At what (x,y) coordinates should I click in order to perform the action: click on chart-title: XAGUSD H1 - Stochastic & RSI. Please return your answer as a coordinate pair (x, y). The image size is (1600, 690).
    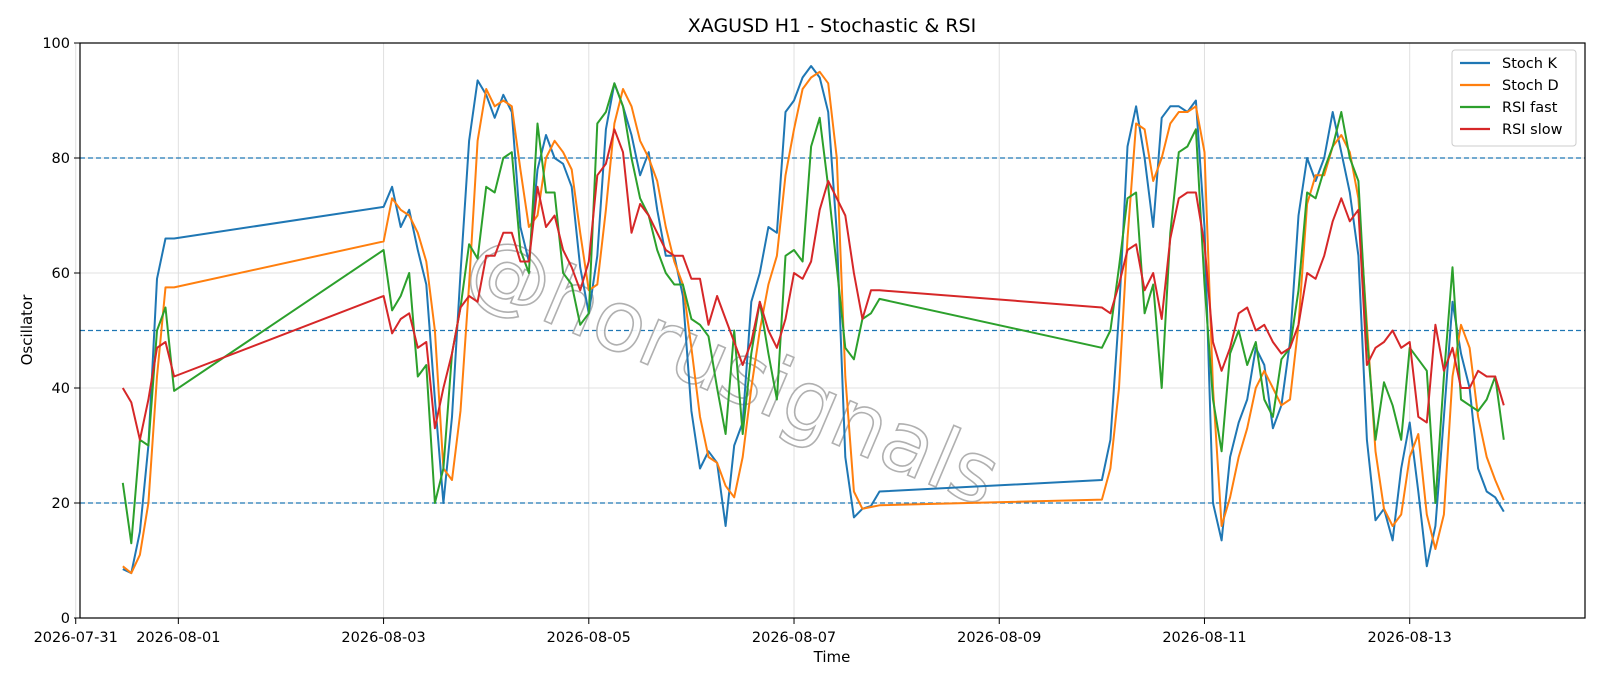
    Looking at the image, I should click on (832, 26).